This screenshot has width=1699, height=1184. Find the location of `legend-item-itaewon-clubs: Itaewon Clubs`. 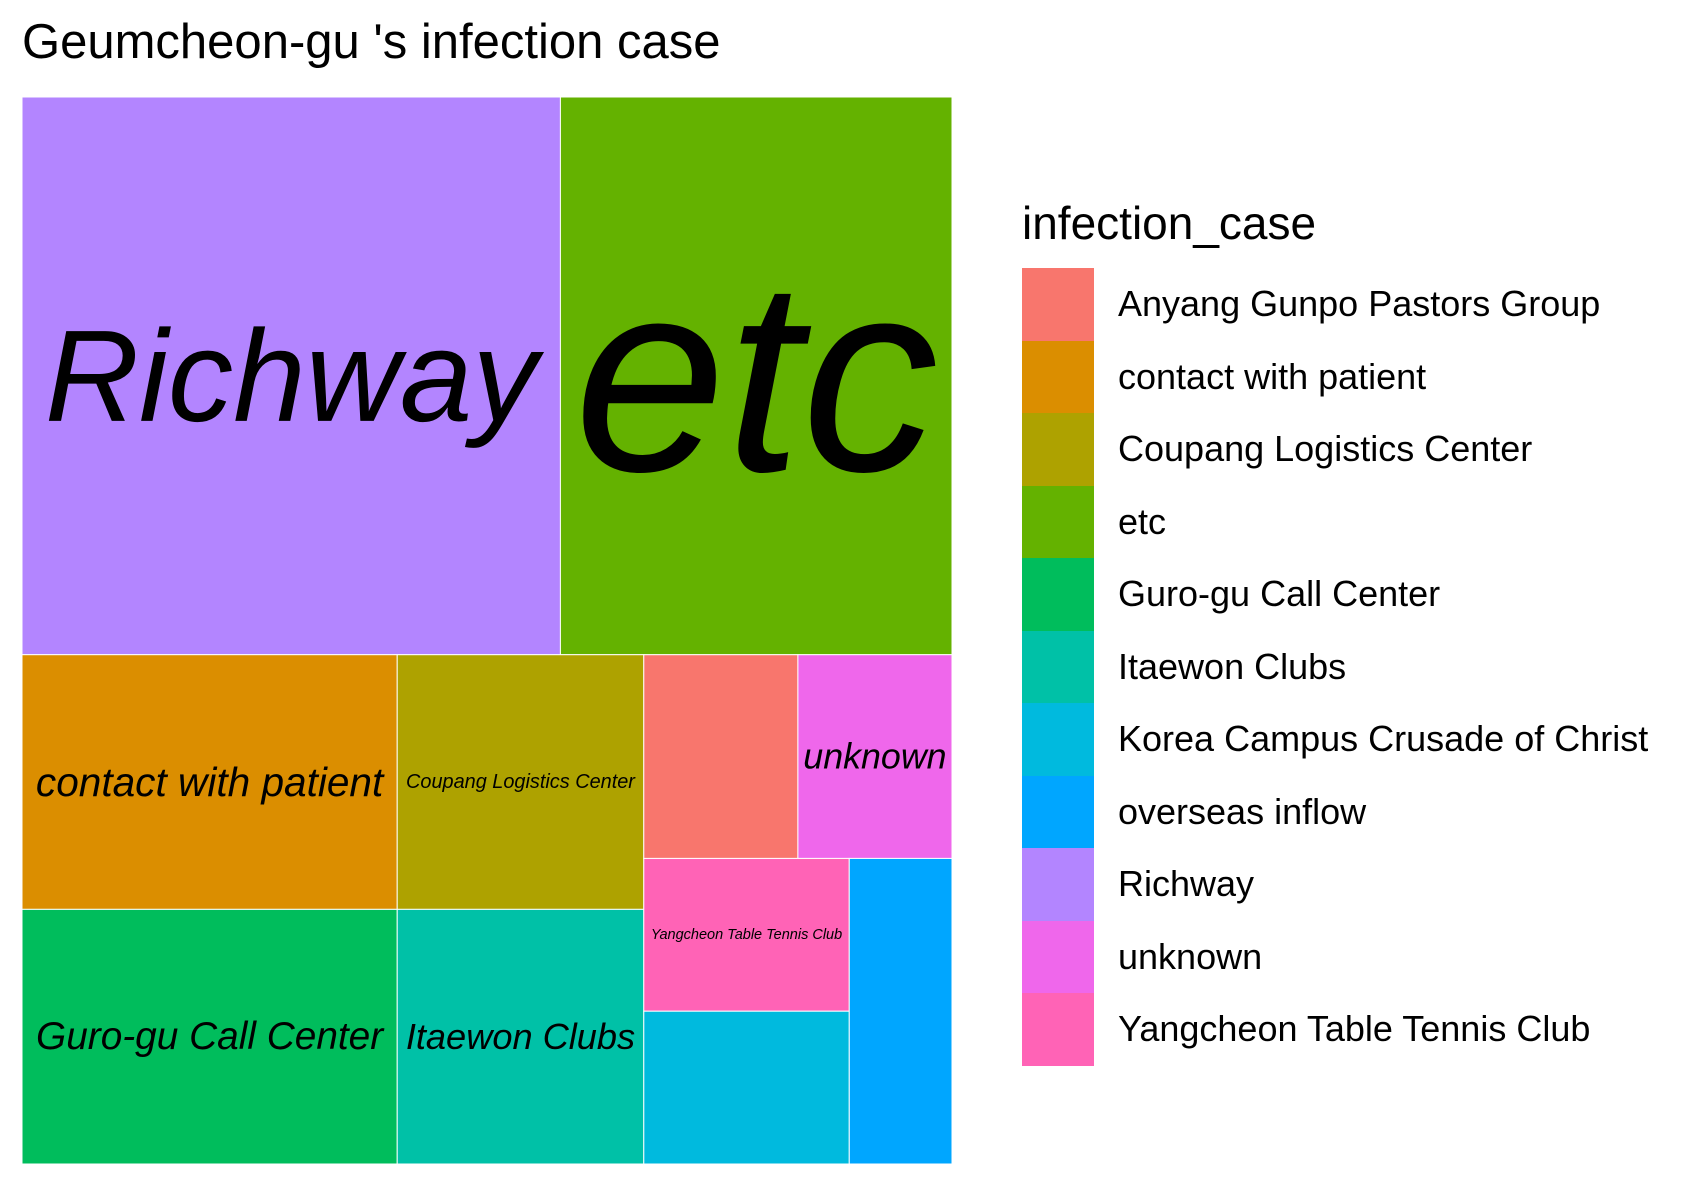

legend-item-itaewon-clubs: Itaewon Clubs is located at coordinates (1335, 666).